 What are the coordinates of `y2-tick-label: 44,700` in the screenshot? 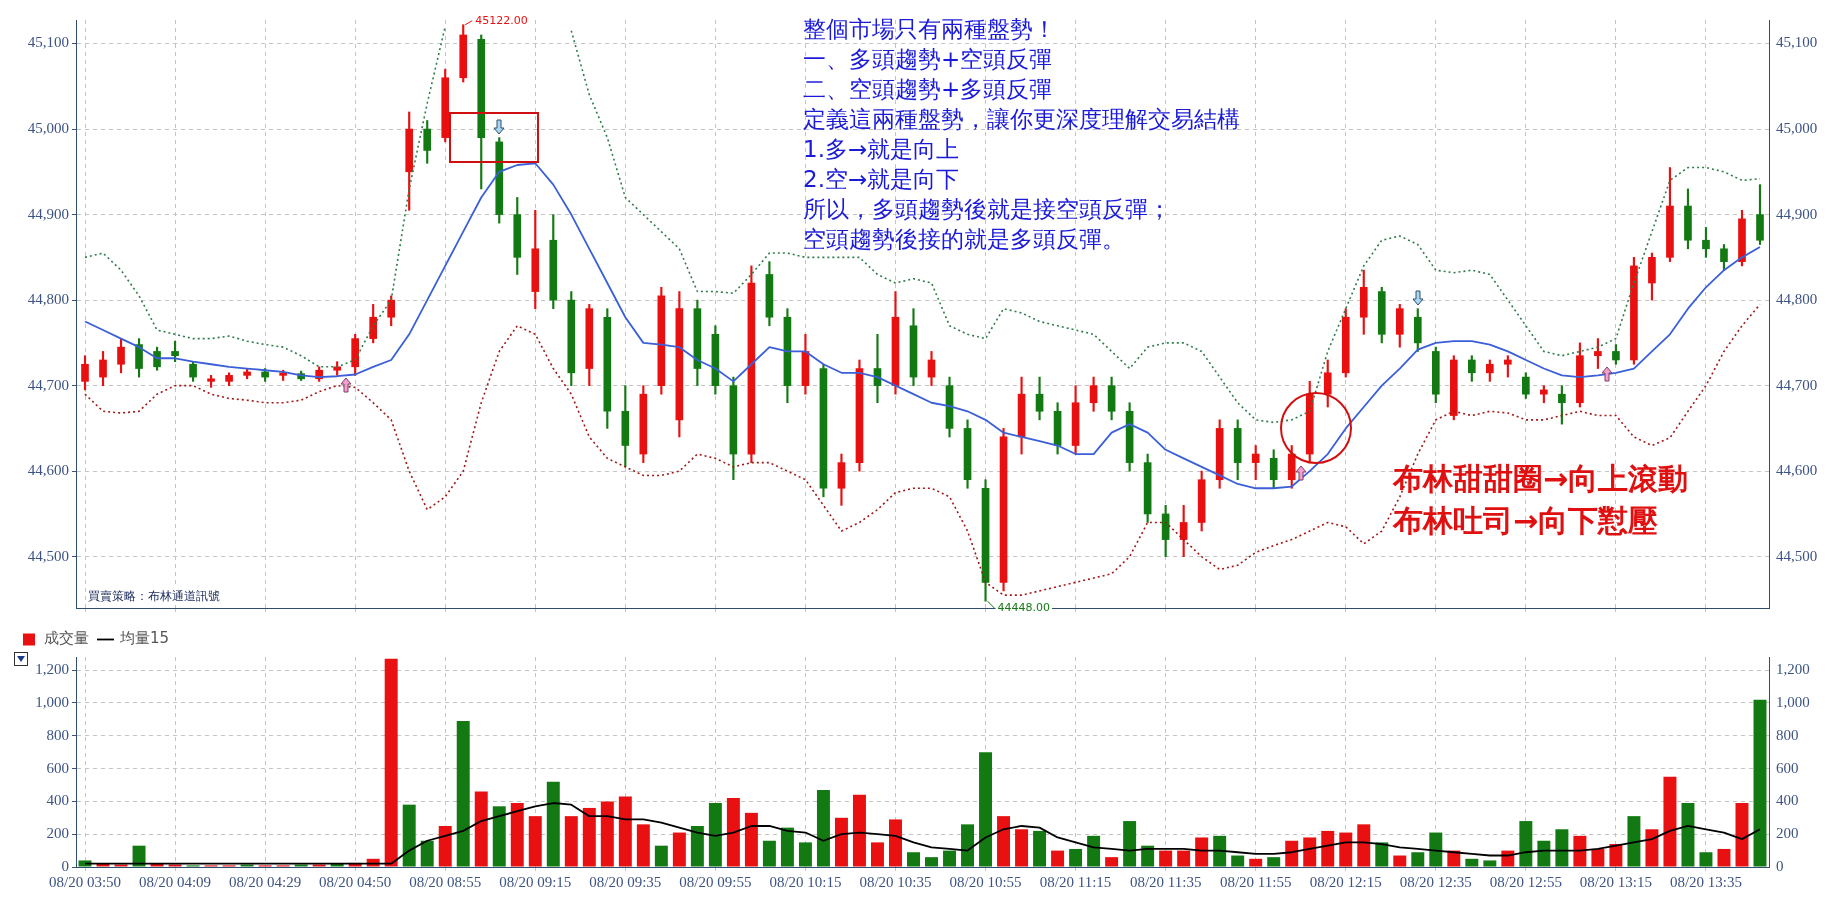 It's located at (1797, 384).